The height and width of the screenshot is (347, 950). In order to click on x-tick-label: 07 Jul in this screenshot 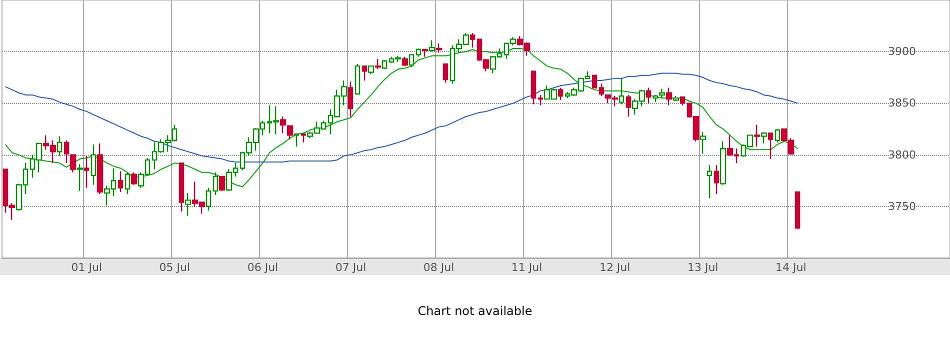, I will do `click(350, 267)`.